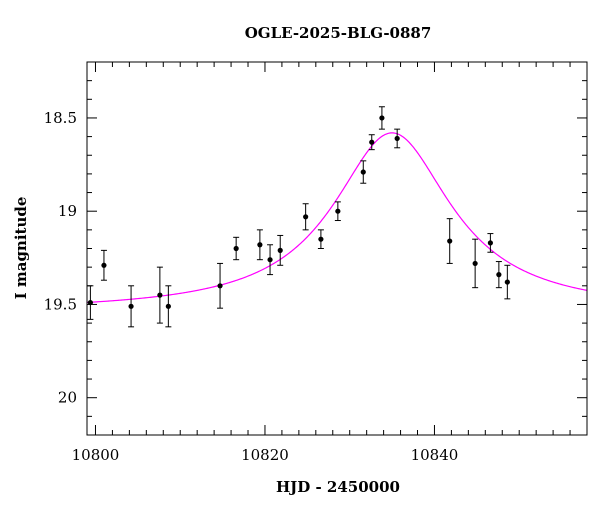 The width and height of the screenshot is (600, 512). I want to click on x-axis-label: HJD - 2450000, so click(338, 487).